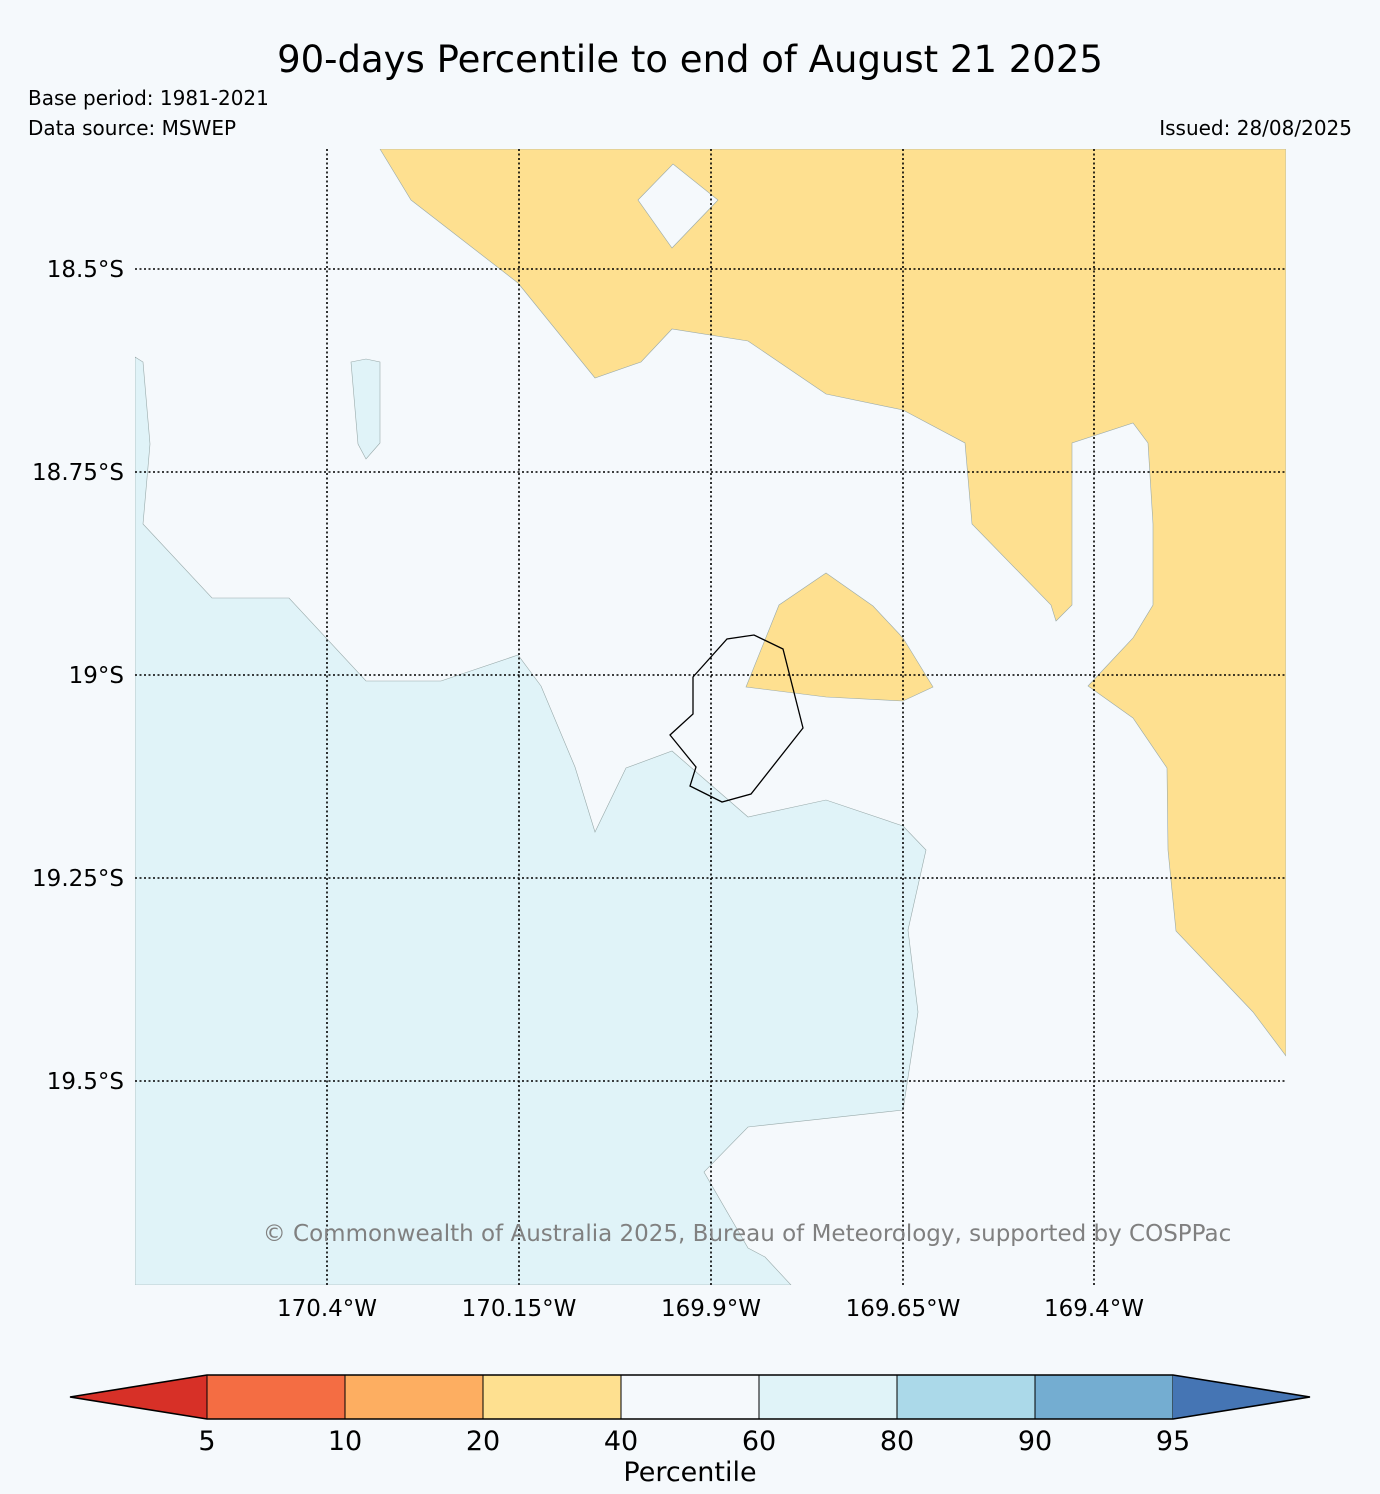 The width and height of the screenshot is (1380, 1494). I want to click on lon-label-169-65: 169.65°W, so click(903, 1309).